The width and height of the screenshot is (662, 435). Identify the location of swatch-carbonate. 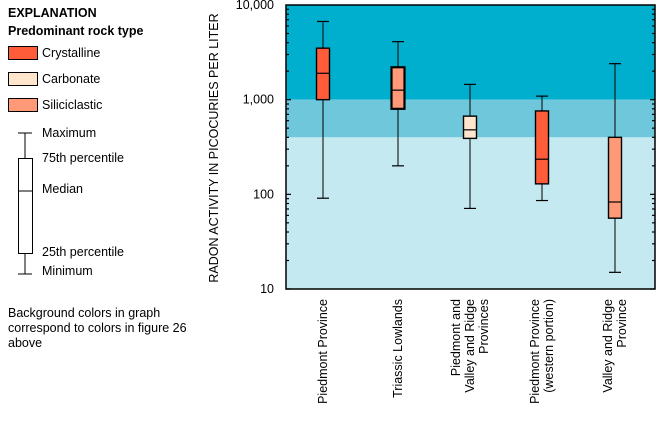
(23, 79).